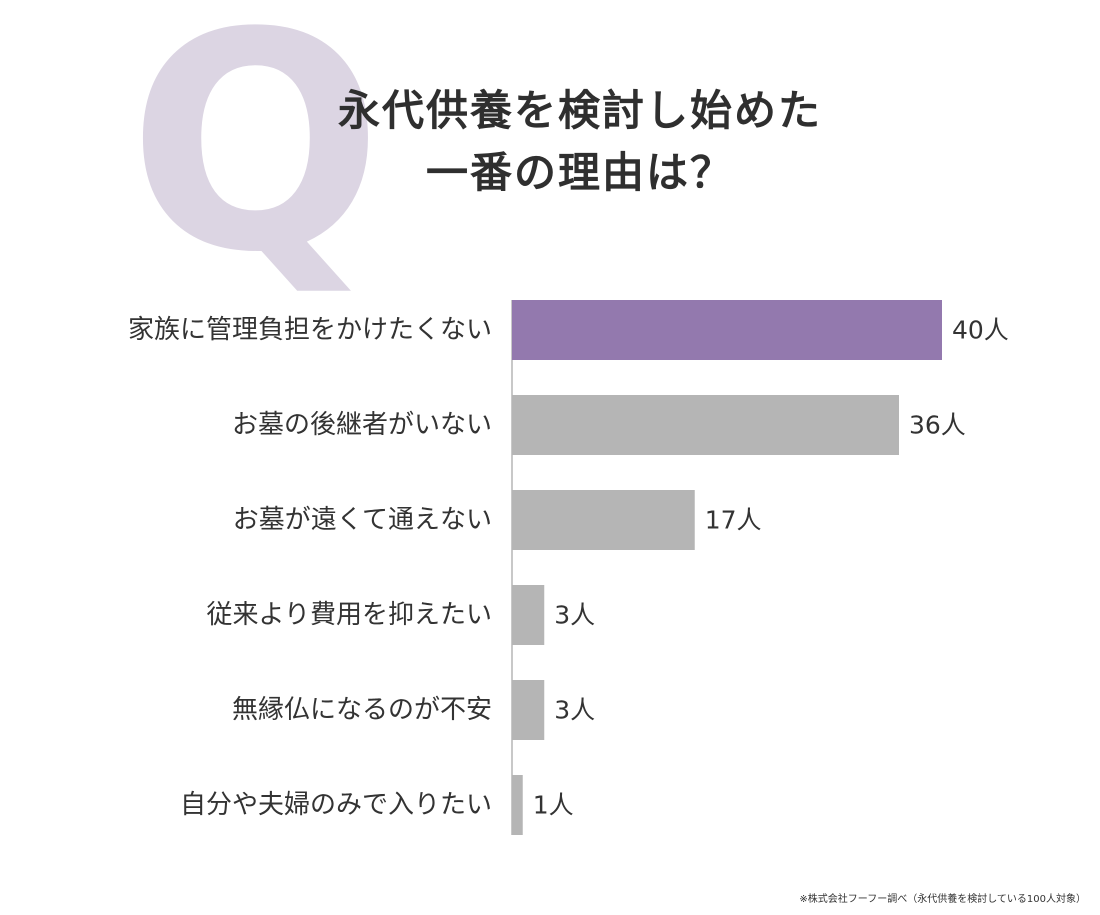  What do you see at coordinates (937, 425) in the screenshot?
I see `value-label-2: 36人` at bounding box center [937, 425].